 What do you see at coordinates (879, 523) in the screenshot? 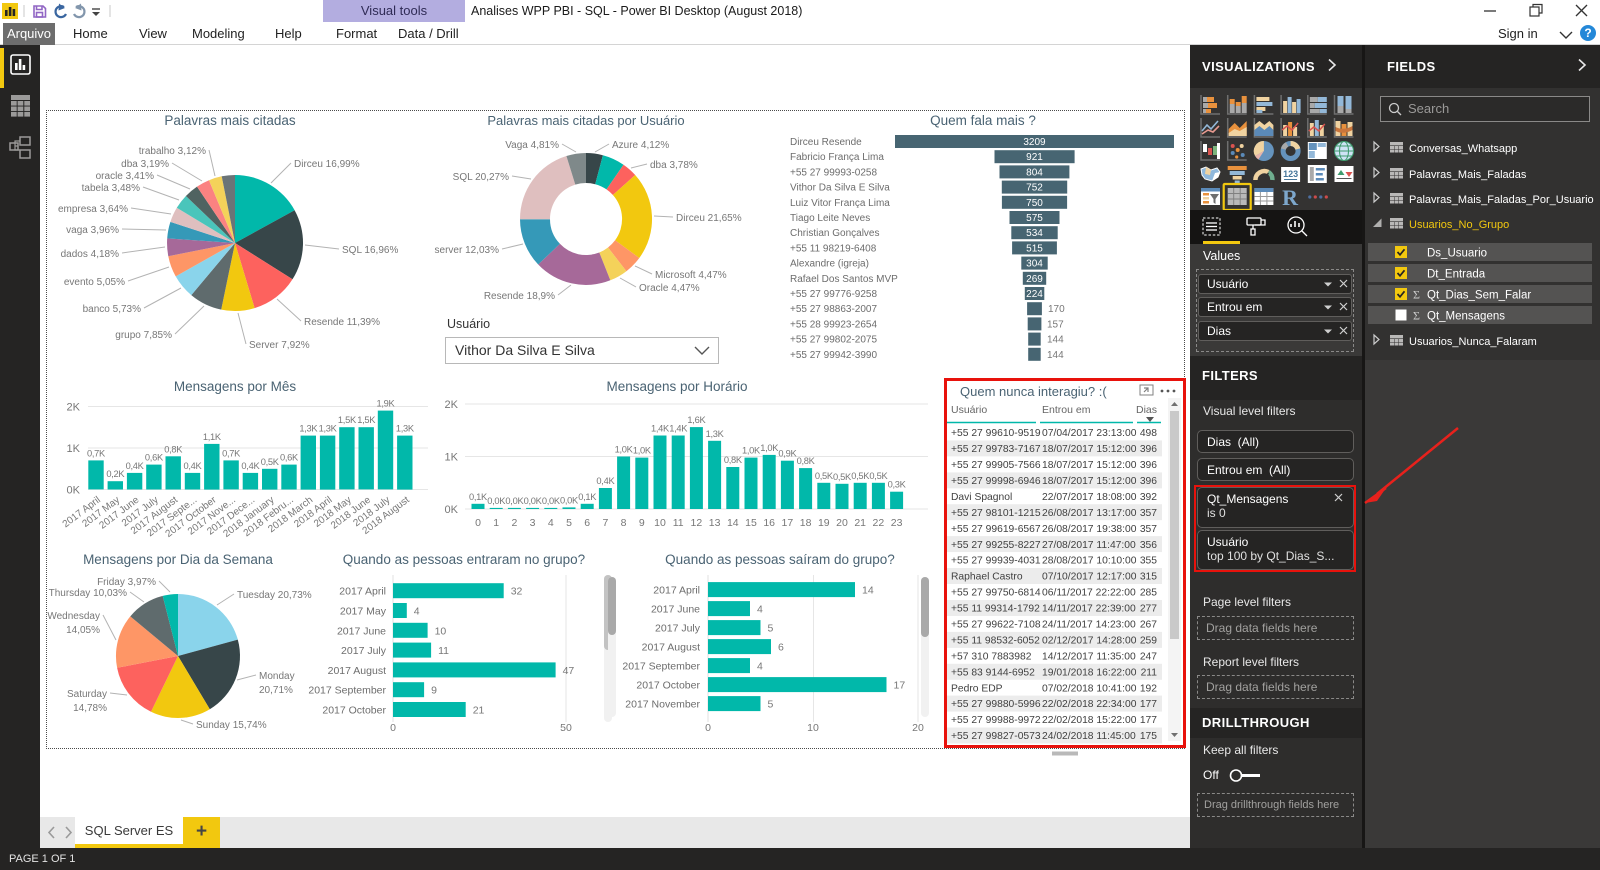
I see `svg-text: 22` at bounding box center [879, 523].